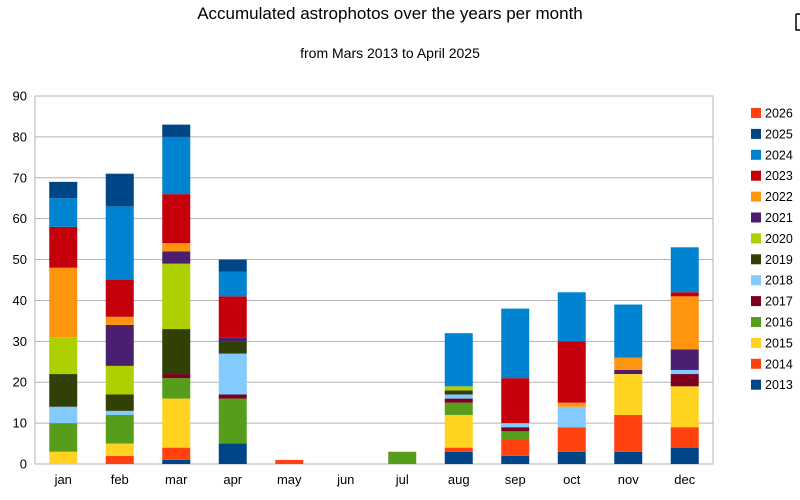 The height and width of the screenshot is (500, 800). Describe the element at coordinates (515, 401) in the screenshot. I see `bar-sep-2023` at that location.